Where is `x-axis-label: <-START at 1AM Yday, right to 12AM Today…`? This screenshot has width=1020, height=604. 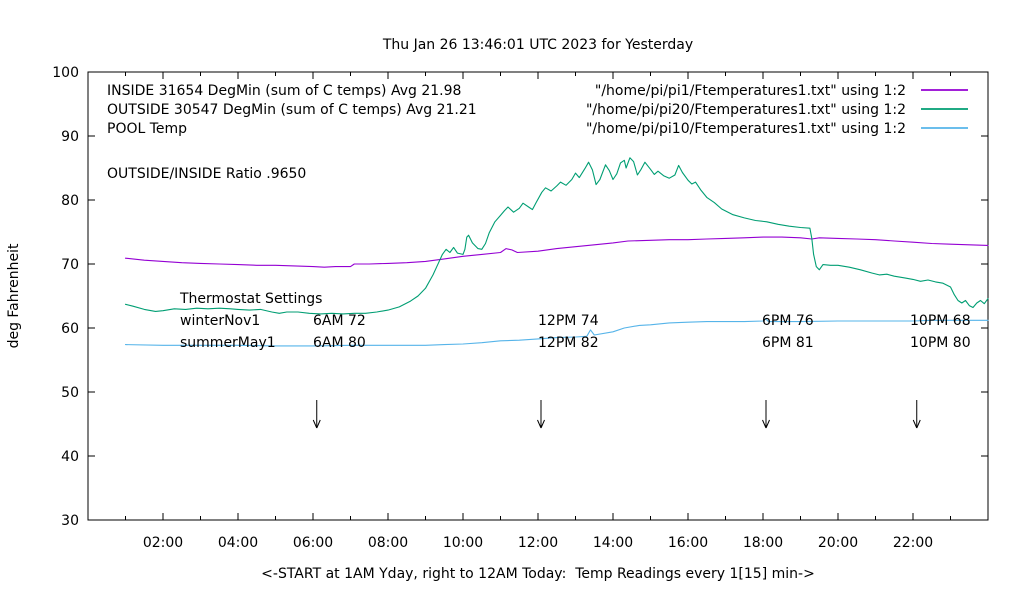
x-axis-label: <-START at 1AM Yday, right to 12AM Today… is located at coordinates (538, 574).